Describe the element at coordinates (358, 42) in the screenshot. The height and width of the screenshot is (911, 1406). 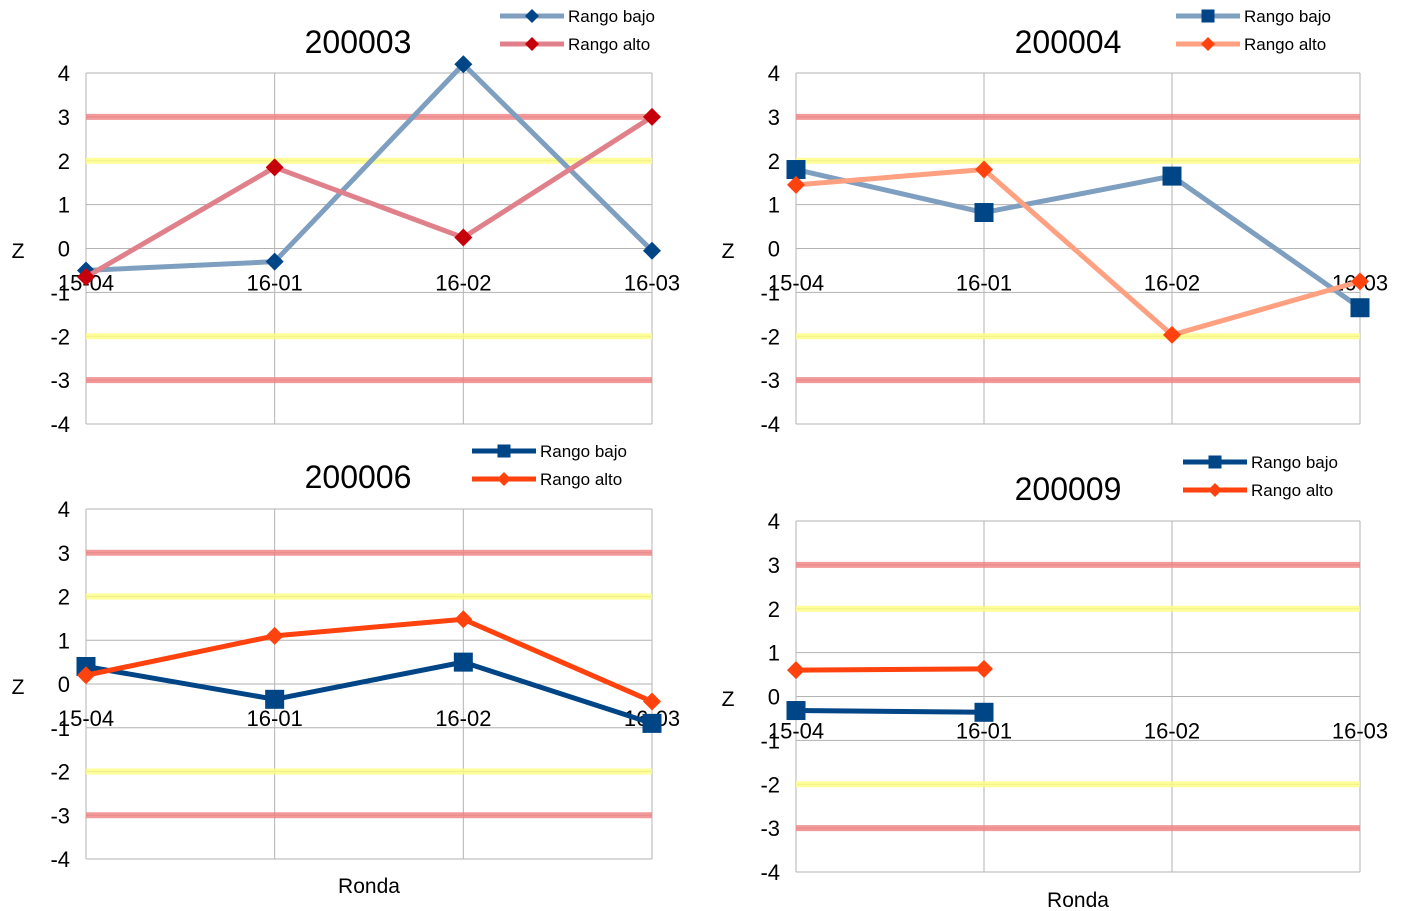
I see `chart-title: 200003` at that location.